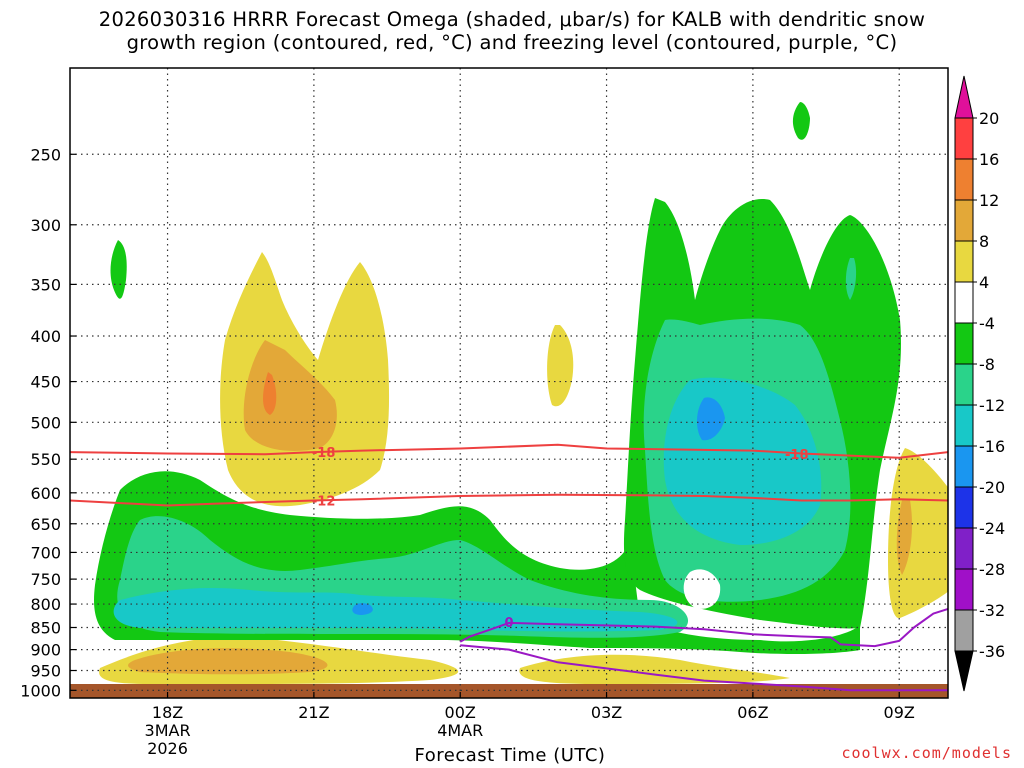 This screenshot has height=768, width=1024. I want to click on colorbar: 20 16 12 8 4 -4 -8 -12 -16 -20 -24 -28 -32 -36, so click(979, 383).